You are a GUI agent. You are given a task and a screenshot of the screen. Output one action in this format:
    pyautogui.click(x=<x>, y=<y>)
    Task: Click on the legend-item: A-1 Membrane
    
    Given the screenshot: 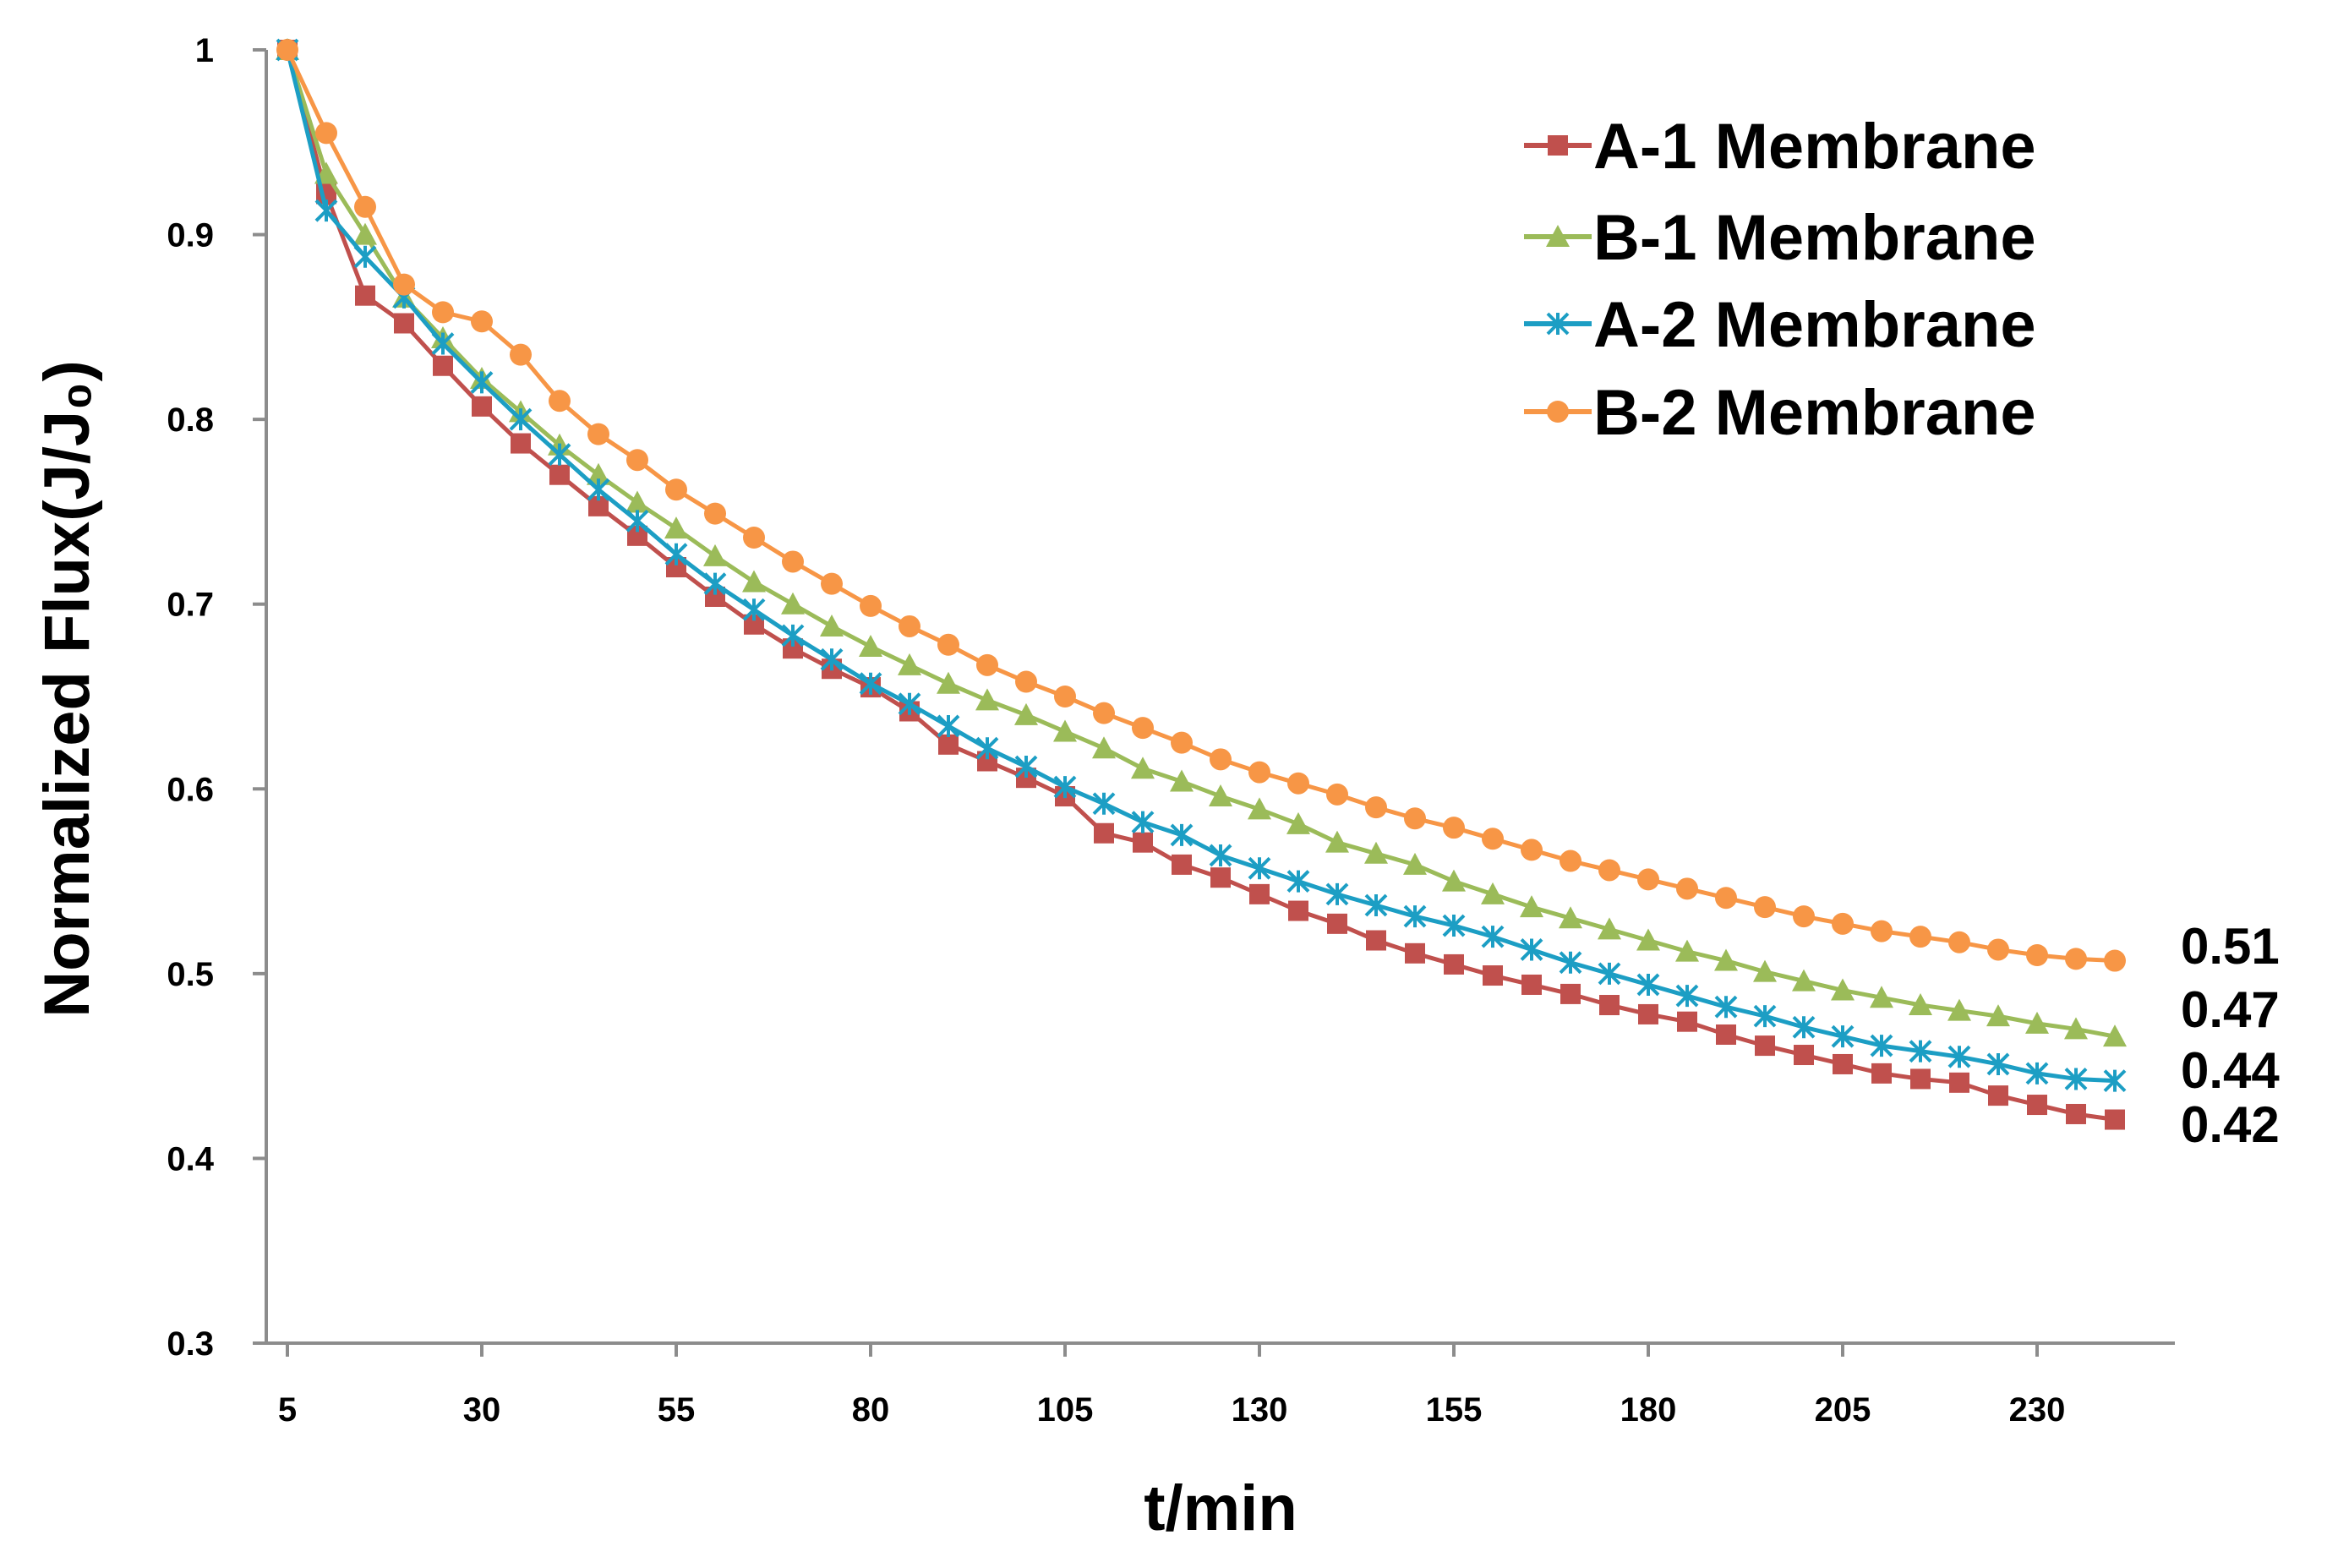 What is the action you would take?
    pyautogui.click(x=1780, y=147)
    